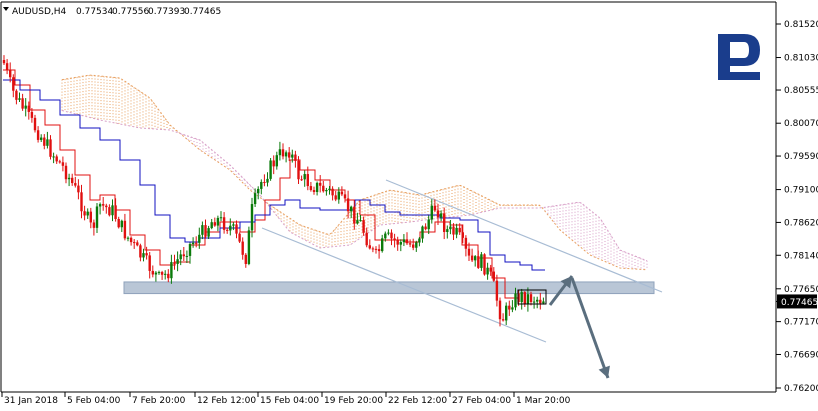  Describe the element at coordinates (6, 9) in the screenshot. I see `symbol-dropdown-icon` at that location.